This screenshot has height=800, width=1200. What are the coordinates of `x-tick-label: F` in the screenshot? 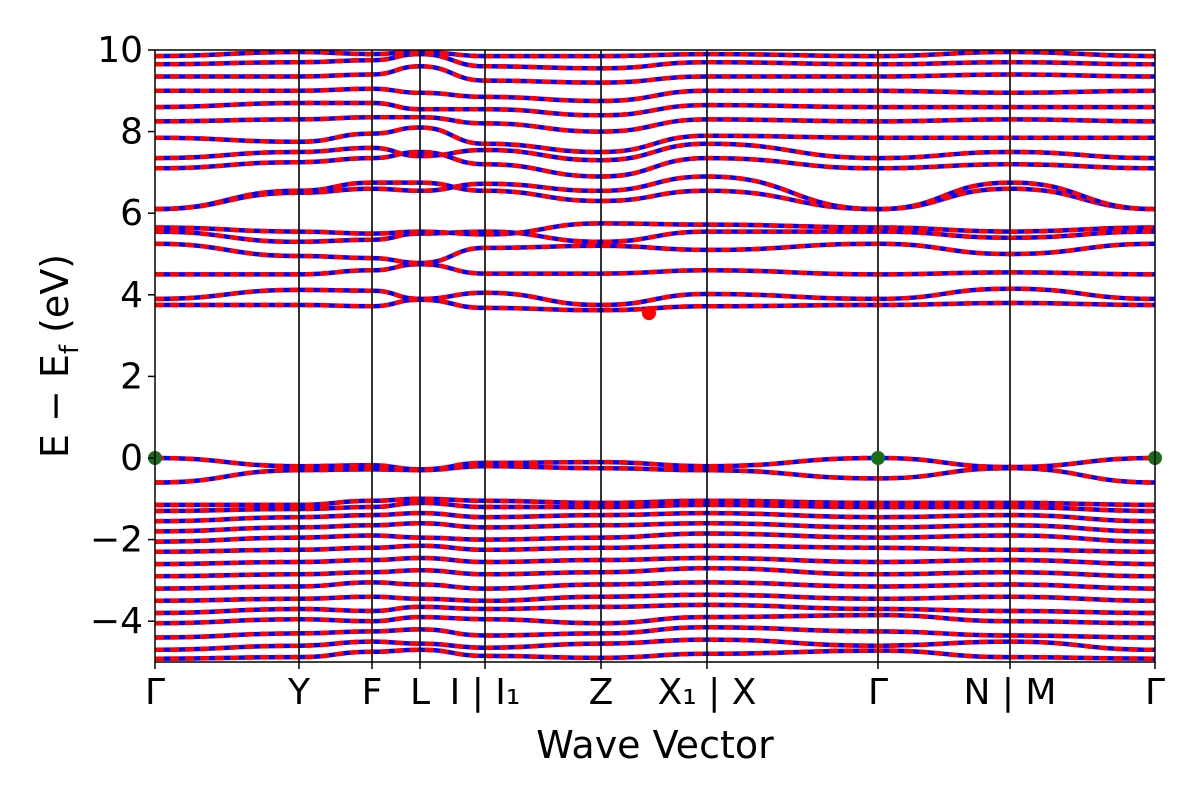 It's located at (372, 692).